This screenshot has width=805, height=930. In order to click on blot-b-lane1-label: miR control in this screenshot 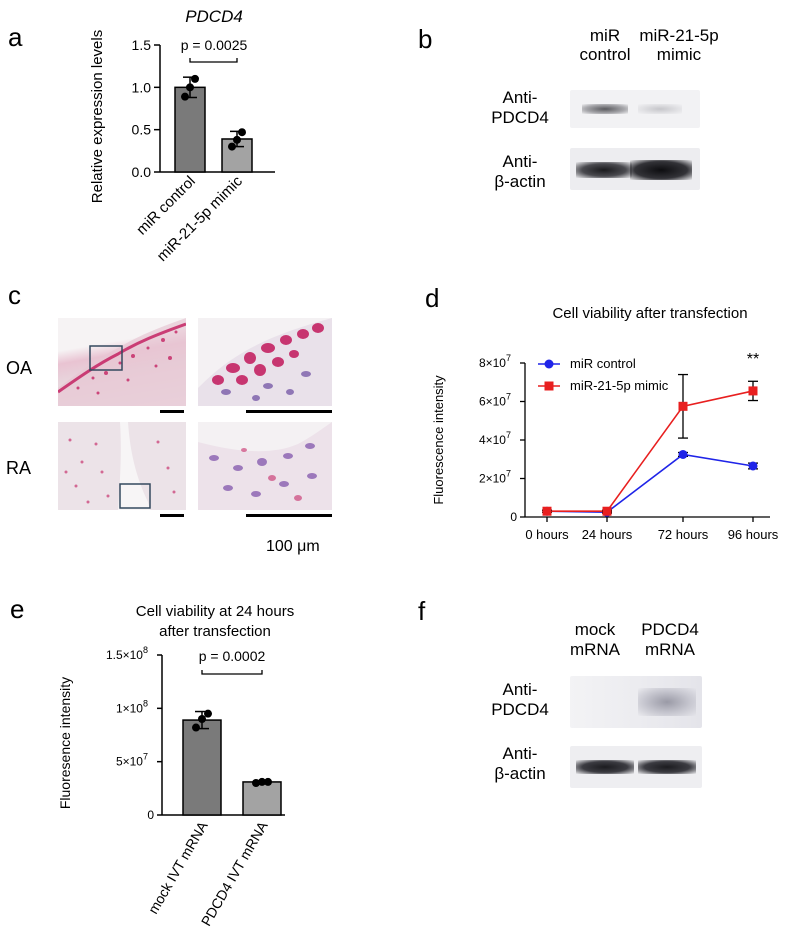, I will do `click(605, 45)`.